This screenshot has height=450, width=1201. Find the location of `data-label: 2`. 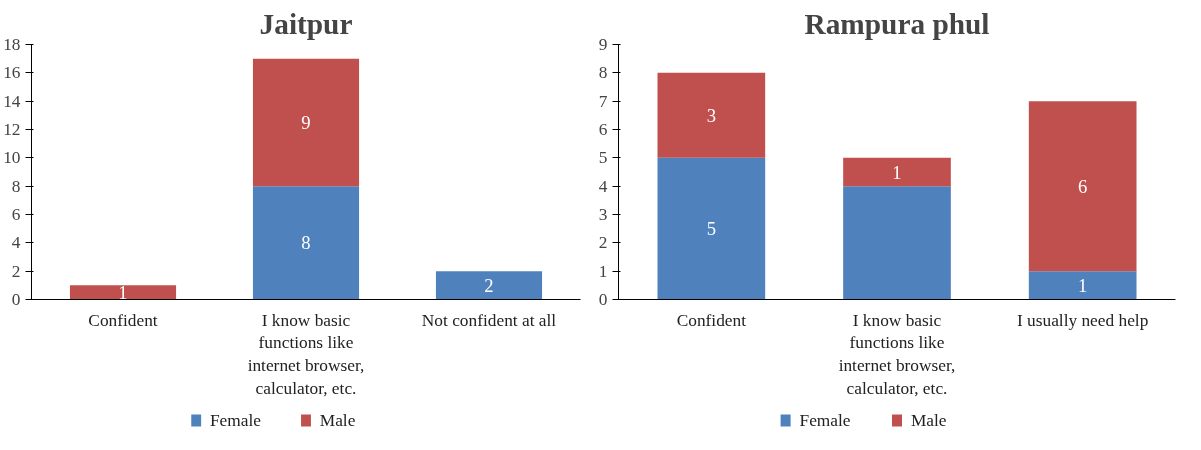

data-label: 2 is located at coordinates (489, 285).